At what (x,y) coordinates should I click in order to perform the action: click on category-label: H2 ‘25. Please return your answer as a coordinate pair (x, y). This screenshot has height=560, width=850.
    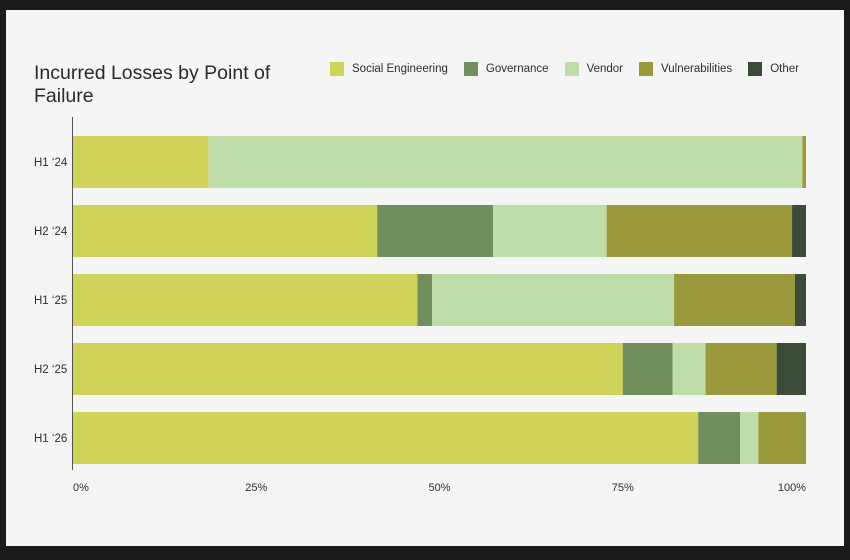
    Looking at the image, I should click on (50, 370).